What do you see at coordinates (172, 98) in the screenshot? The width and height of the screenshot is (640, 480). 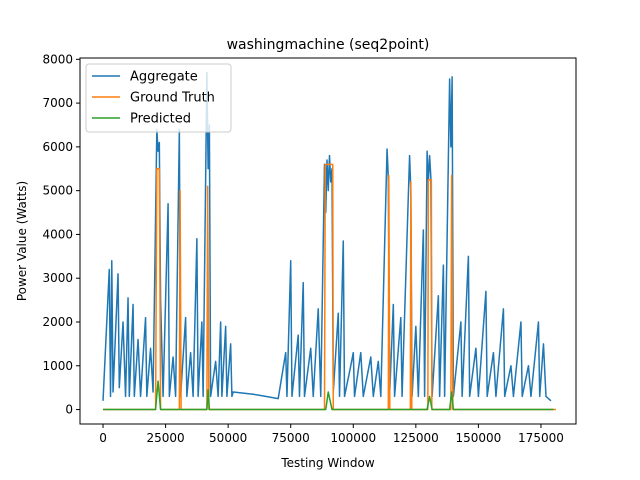 I see `legend-label: Ground Truth` at bounding box center [172, 98].